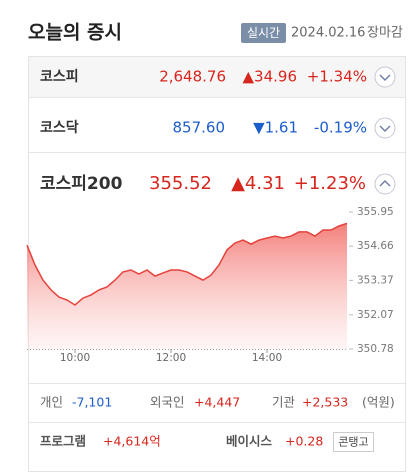  Describe the element at coordinates (304, 441) in the screenshot. I see `basis-value: +0.28` at that location.